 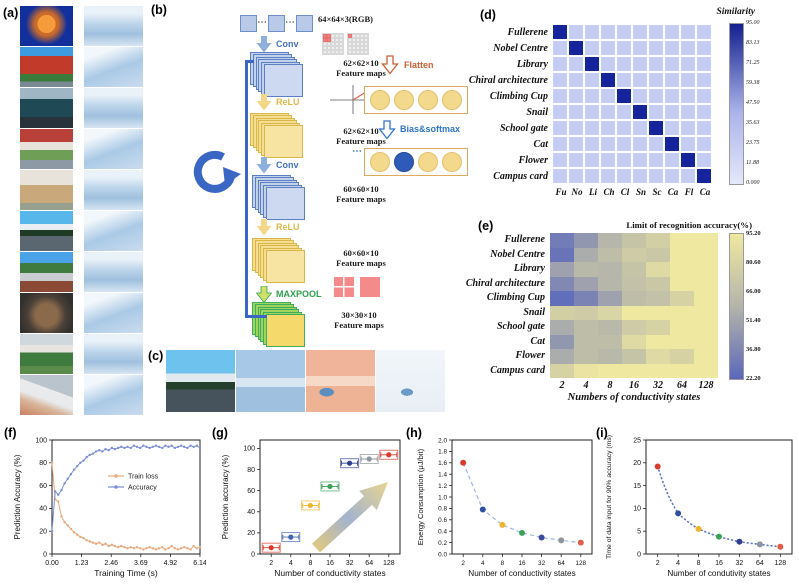 I want to click on similarity-heatmap, so click(x=632, y=104).